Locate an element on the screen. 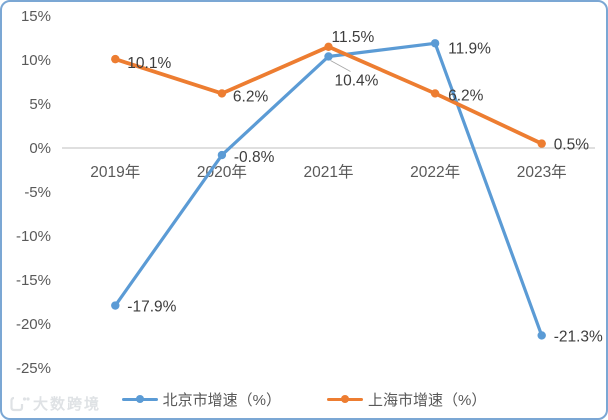 This screenshot has width=608, height=420. data-label: 10.4% is located at coordinates (357, 80).